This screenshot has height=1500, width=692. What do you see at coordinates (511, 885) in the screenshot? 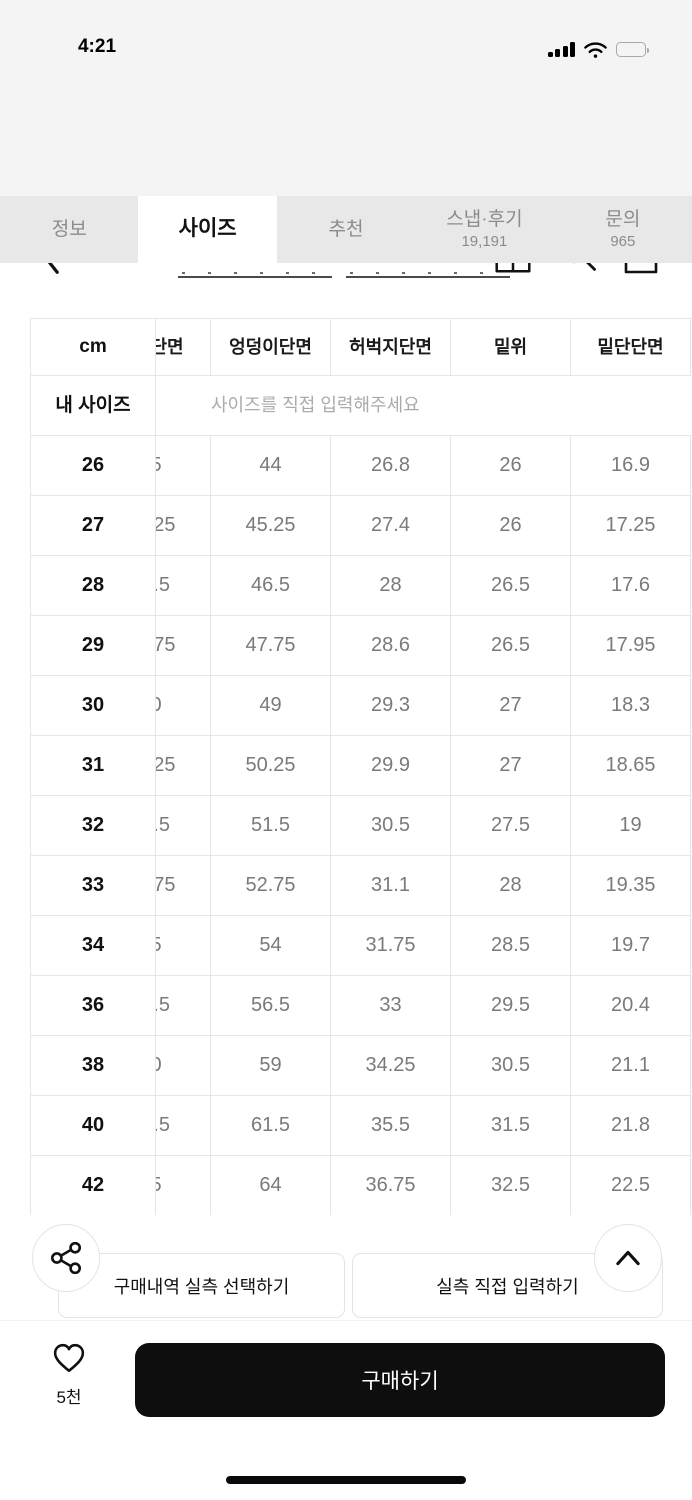
I see `measurement-cell: 28` at bounding box center [511, 885].